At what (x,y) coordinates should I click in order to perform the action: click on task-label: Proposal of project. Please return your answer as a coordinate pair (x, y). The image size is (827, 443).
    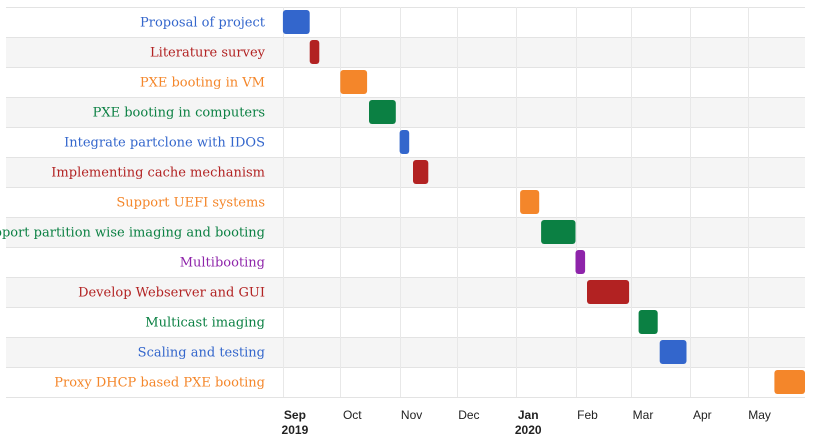
    Looking at the image, I should click on (203, 23).